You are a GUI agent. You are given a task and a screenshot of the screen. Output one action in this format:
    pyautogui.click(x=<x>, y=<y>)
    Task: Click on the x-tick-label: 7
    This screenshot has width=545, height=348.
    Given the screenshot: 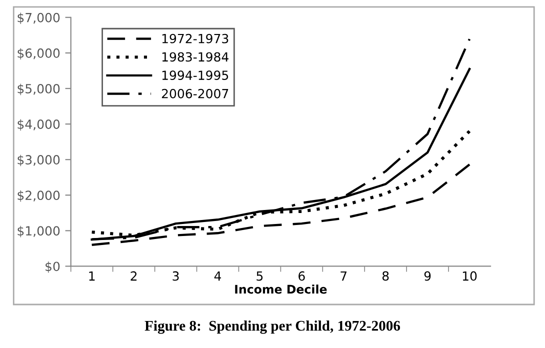 What is the action you would take?
    pyautogui.click(x=343, y=276)
    